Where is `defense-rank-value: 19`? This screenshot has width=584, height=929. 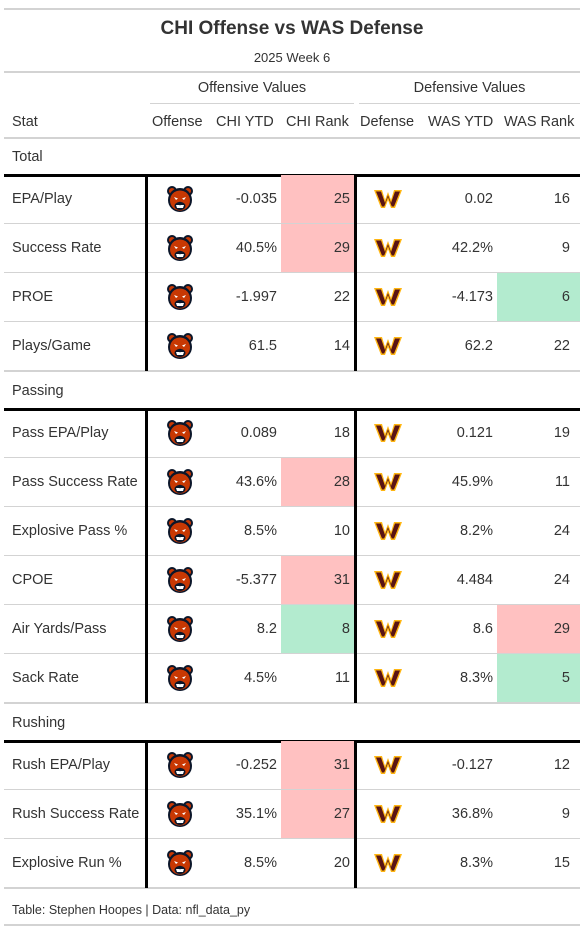
defense-rank-value: 19 is located at coordinates (561, 433).